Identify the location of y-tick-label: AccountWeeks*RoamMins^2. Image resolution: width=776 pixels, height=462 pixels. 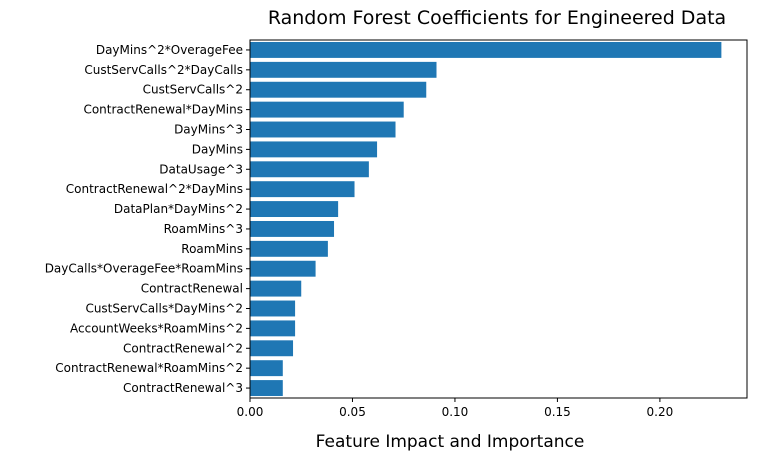
(156, 328).